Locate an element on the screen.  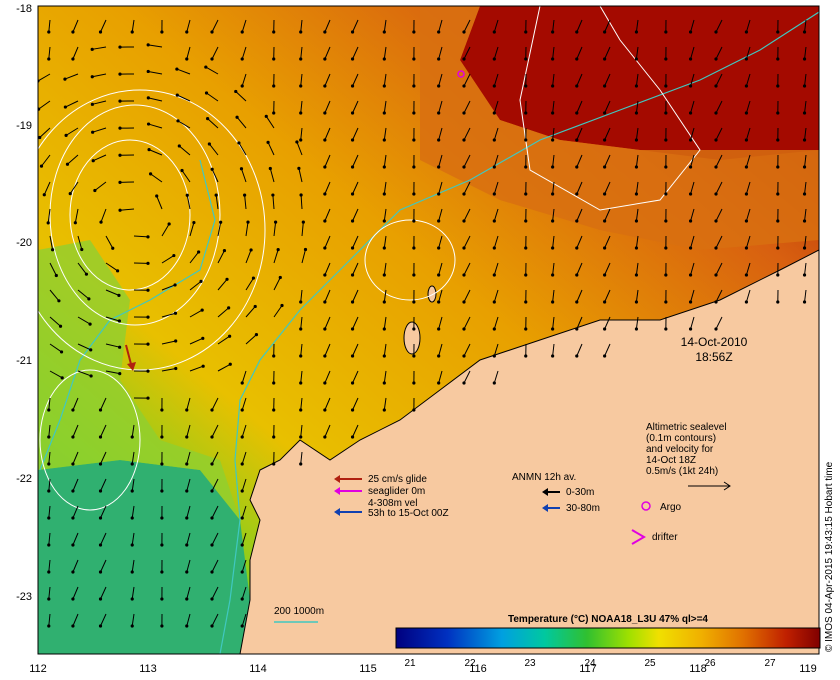
lat-tick-label: -19 is located at coordinates (24, 126).